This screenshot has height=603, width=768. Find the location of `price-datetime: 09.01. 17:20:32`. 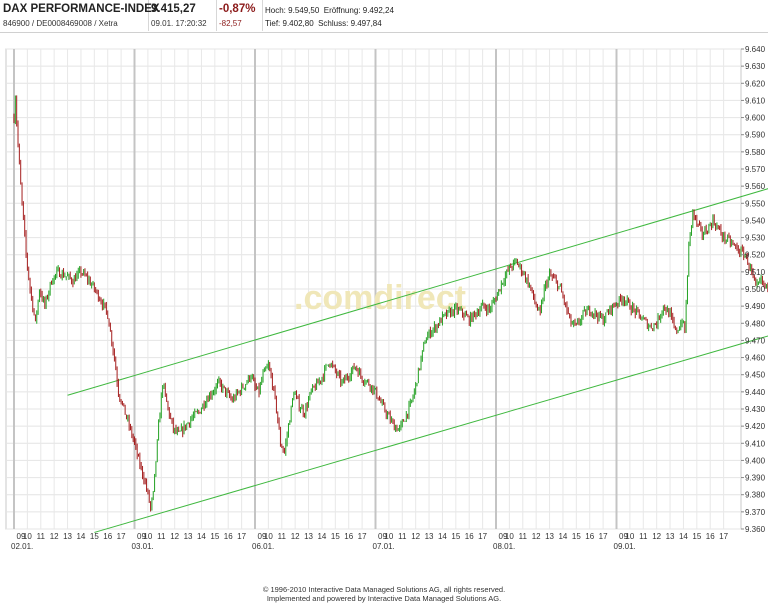

price-datetime: 09.01. 17:20:32 is located at coordinates (179, 23).